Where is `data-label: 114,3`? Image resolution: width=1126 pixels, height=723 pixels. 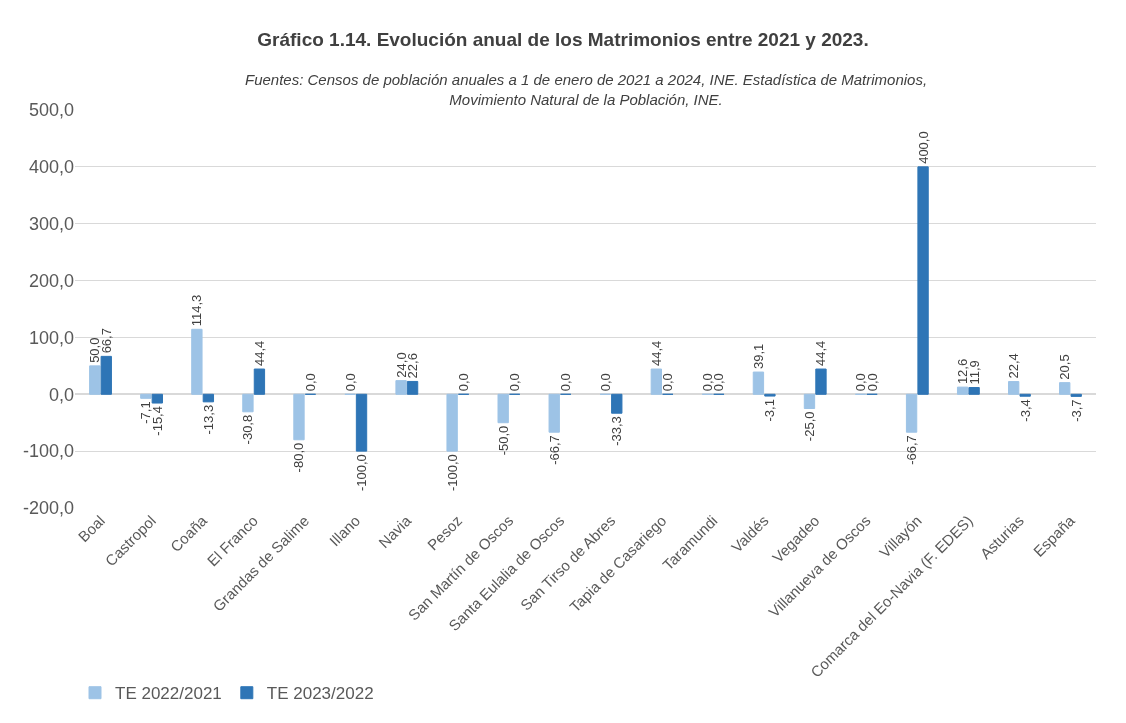
data-label: 114,3 is located at coordinates (197, 310).